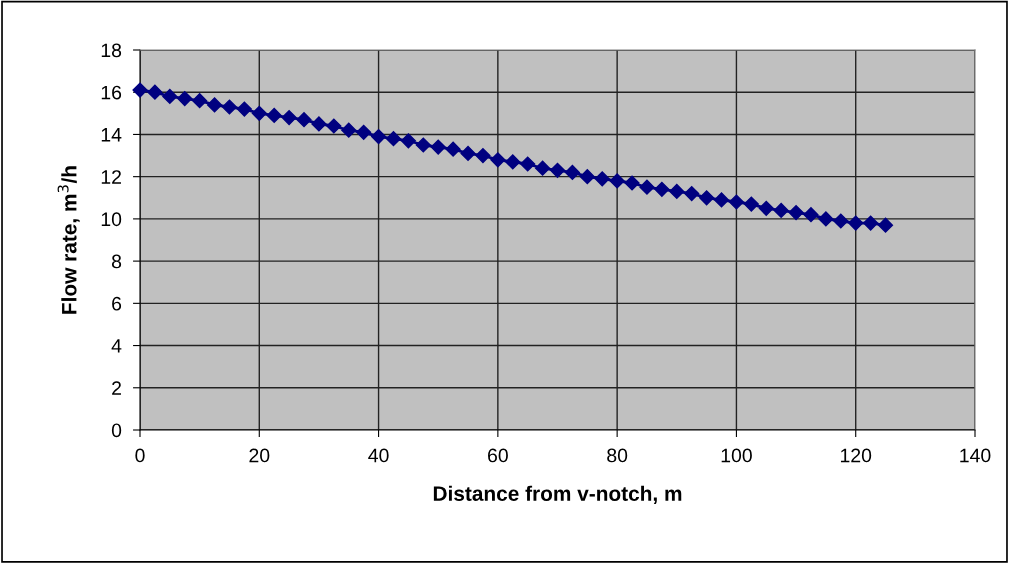  What do you see at coordinates (498, 455) in the screenshot?
I see `x-tick-label: 60` at bounding box center [498, 455].